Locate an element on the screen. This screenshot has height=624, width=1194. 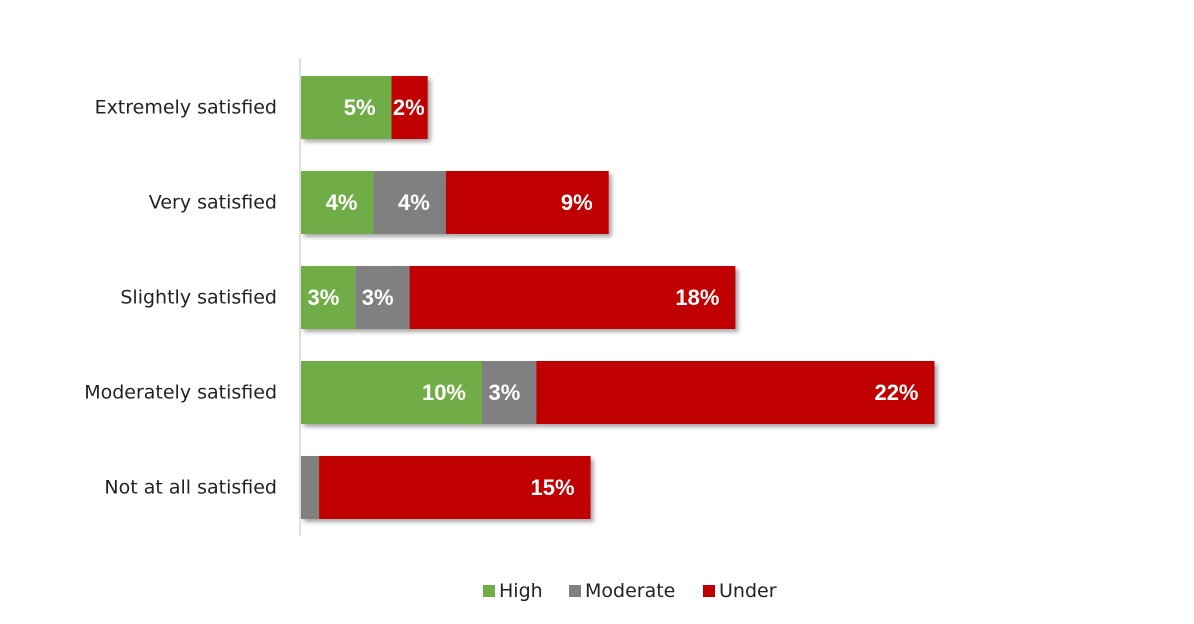
data-label-under-slightly-satisfied: 18% is located at coordinates (697, 297).